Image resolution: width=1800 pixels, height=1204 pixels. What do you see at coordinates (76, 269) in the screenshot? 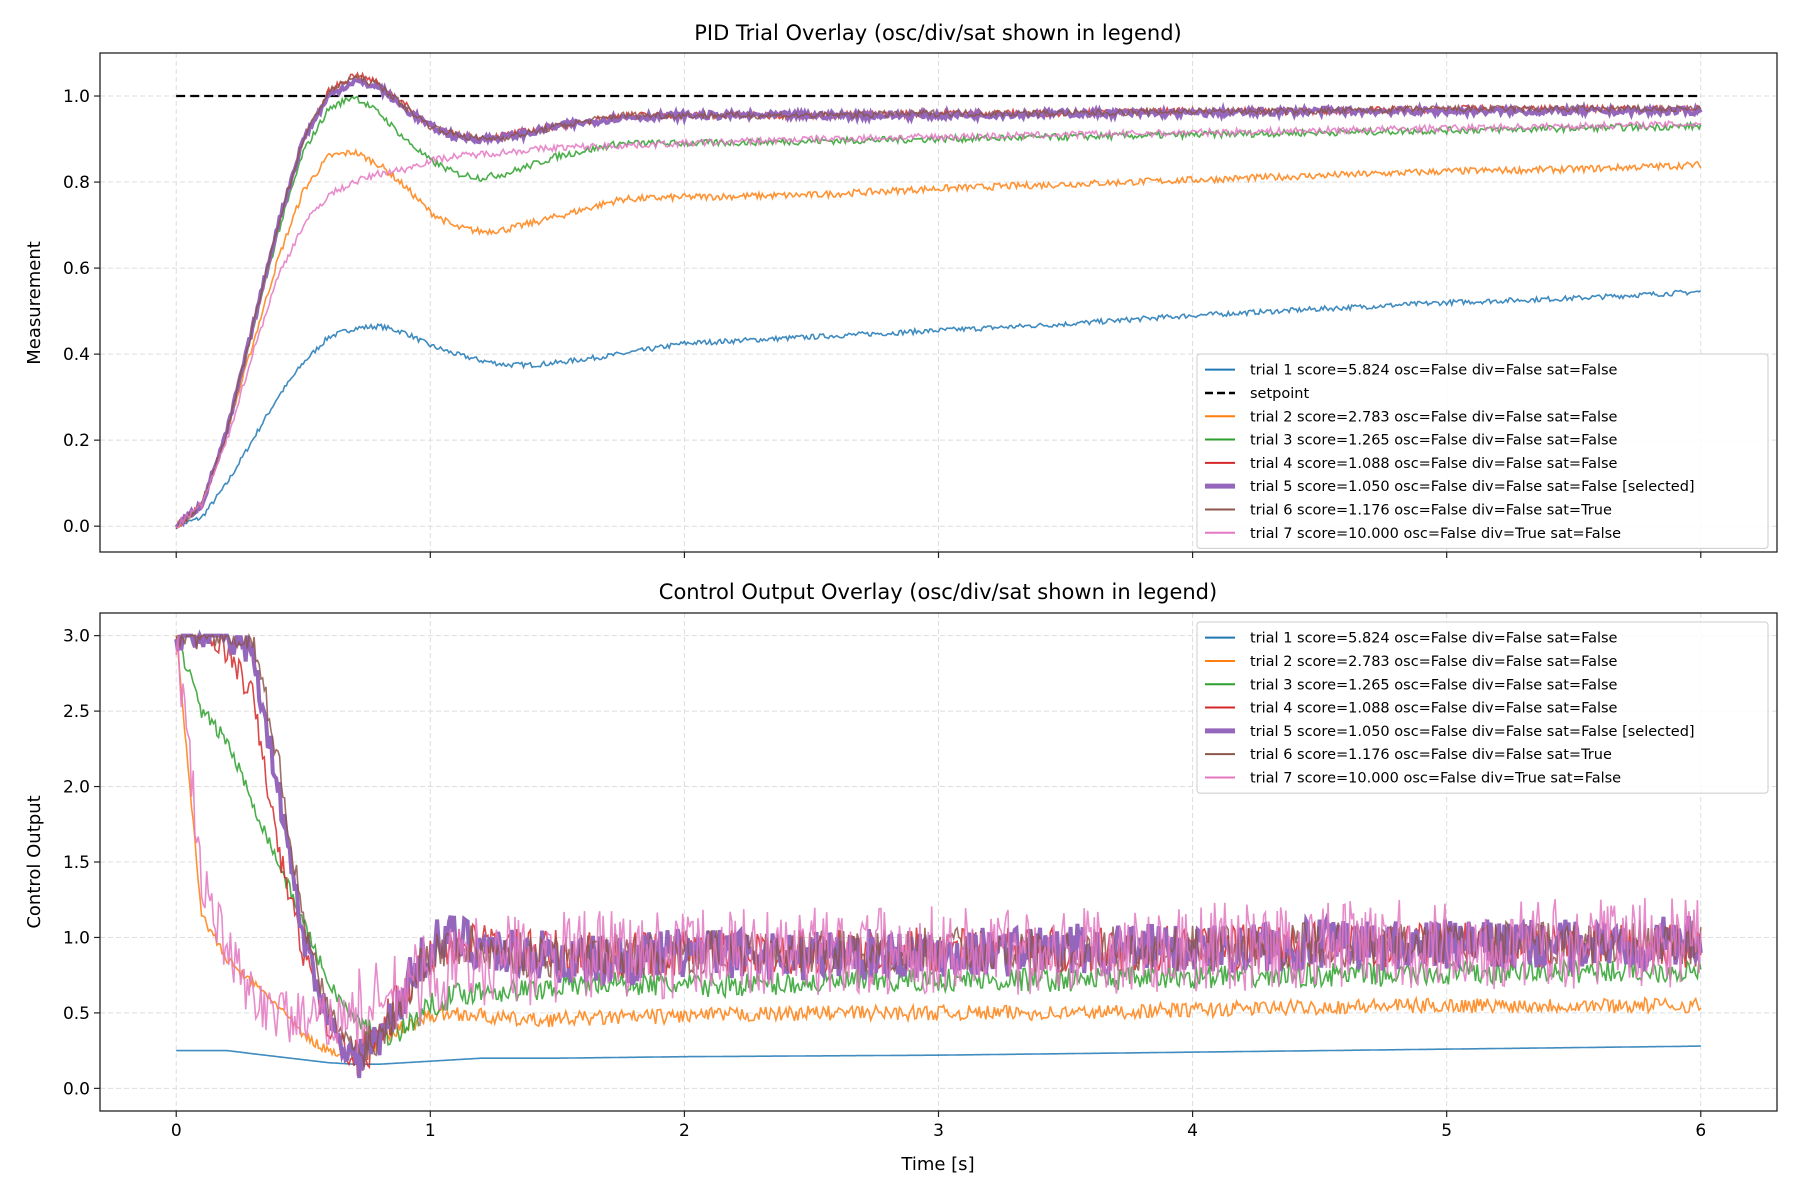
I see `y-tick-label: 0.6` at bounding box center [76, 269].